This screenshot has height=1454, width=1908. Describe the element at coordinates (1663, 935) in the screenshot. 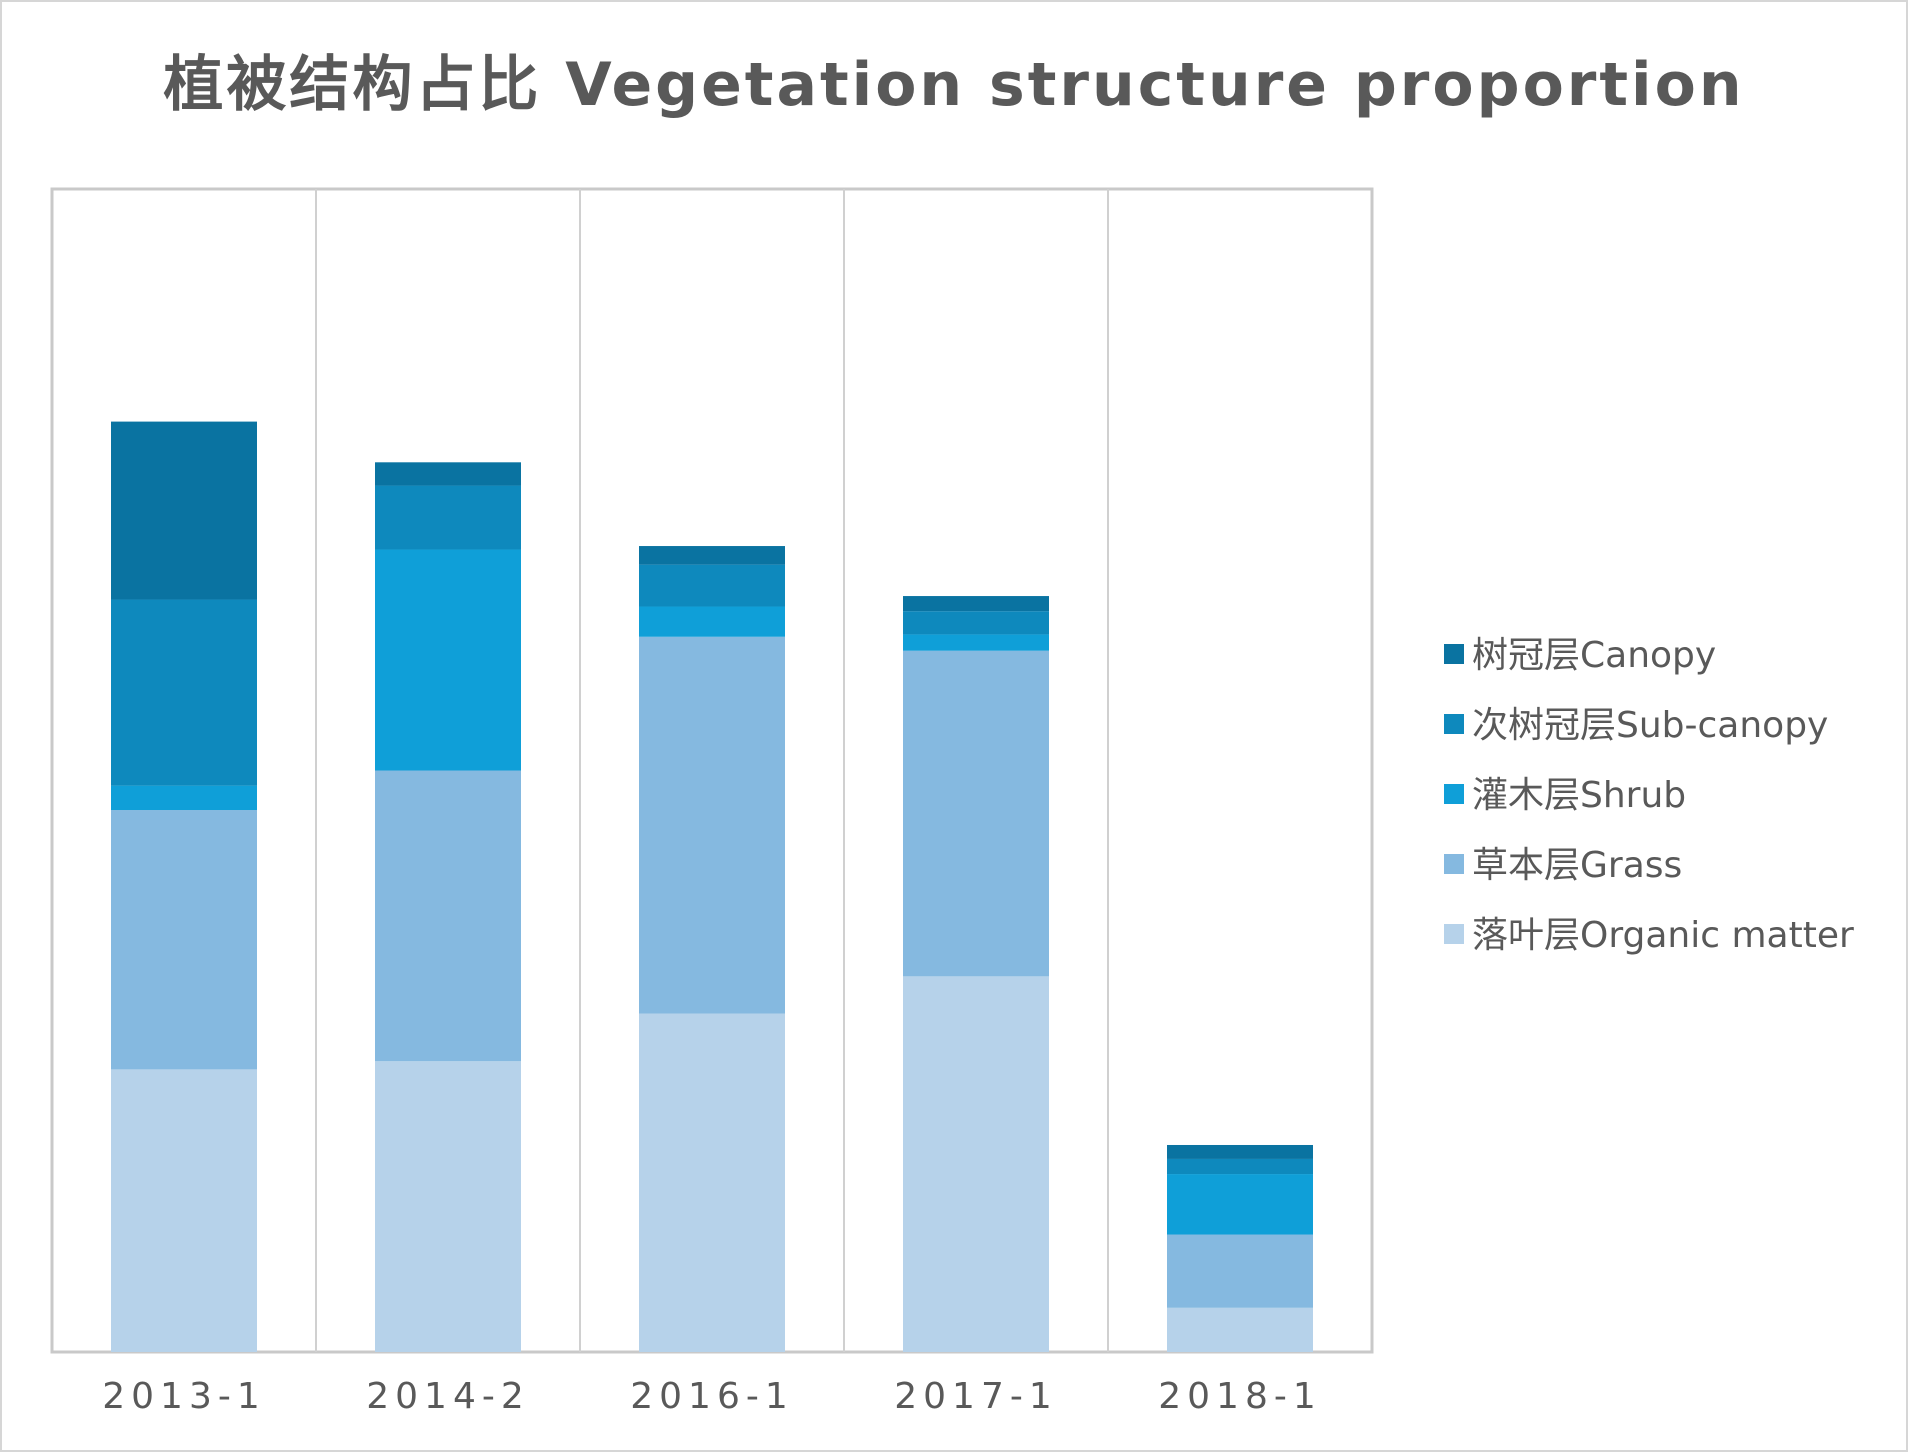

I see `legend-label: 落叶层Organic matter` at that location.